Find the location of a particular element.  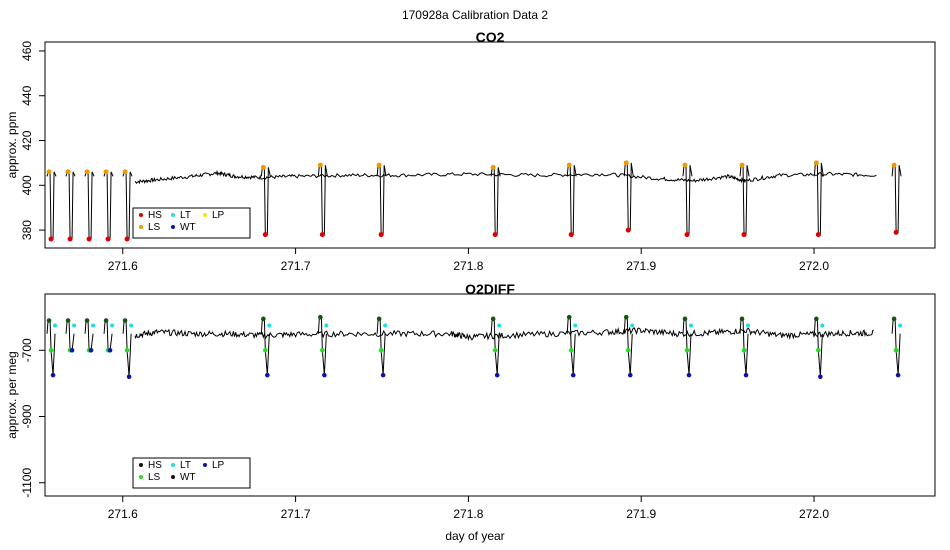

y-tick-label: 380 is located at coordinates (27, 230).